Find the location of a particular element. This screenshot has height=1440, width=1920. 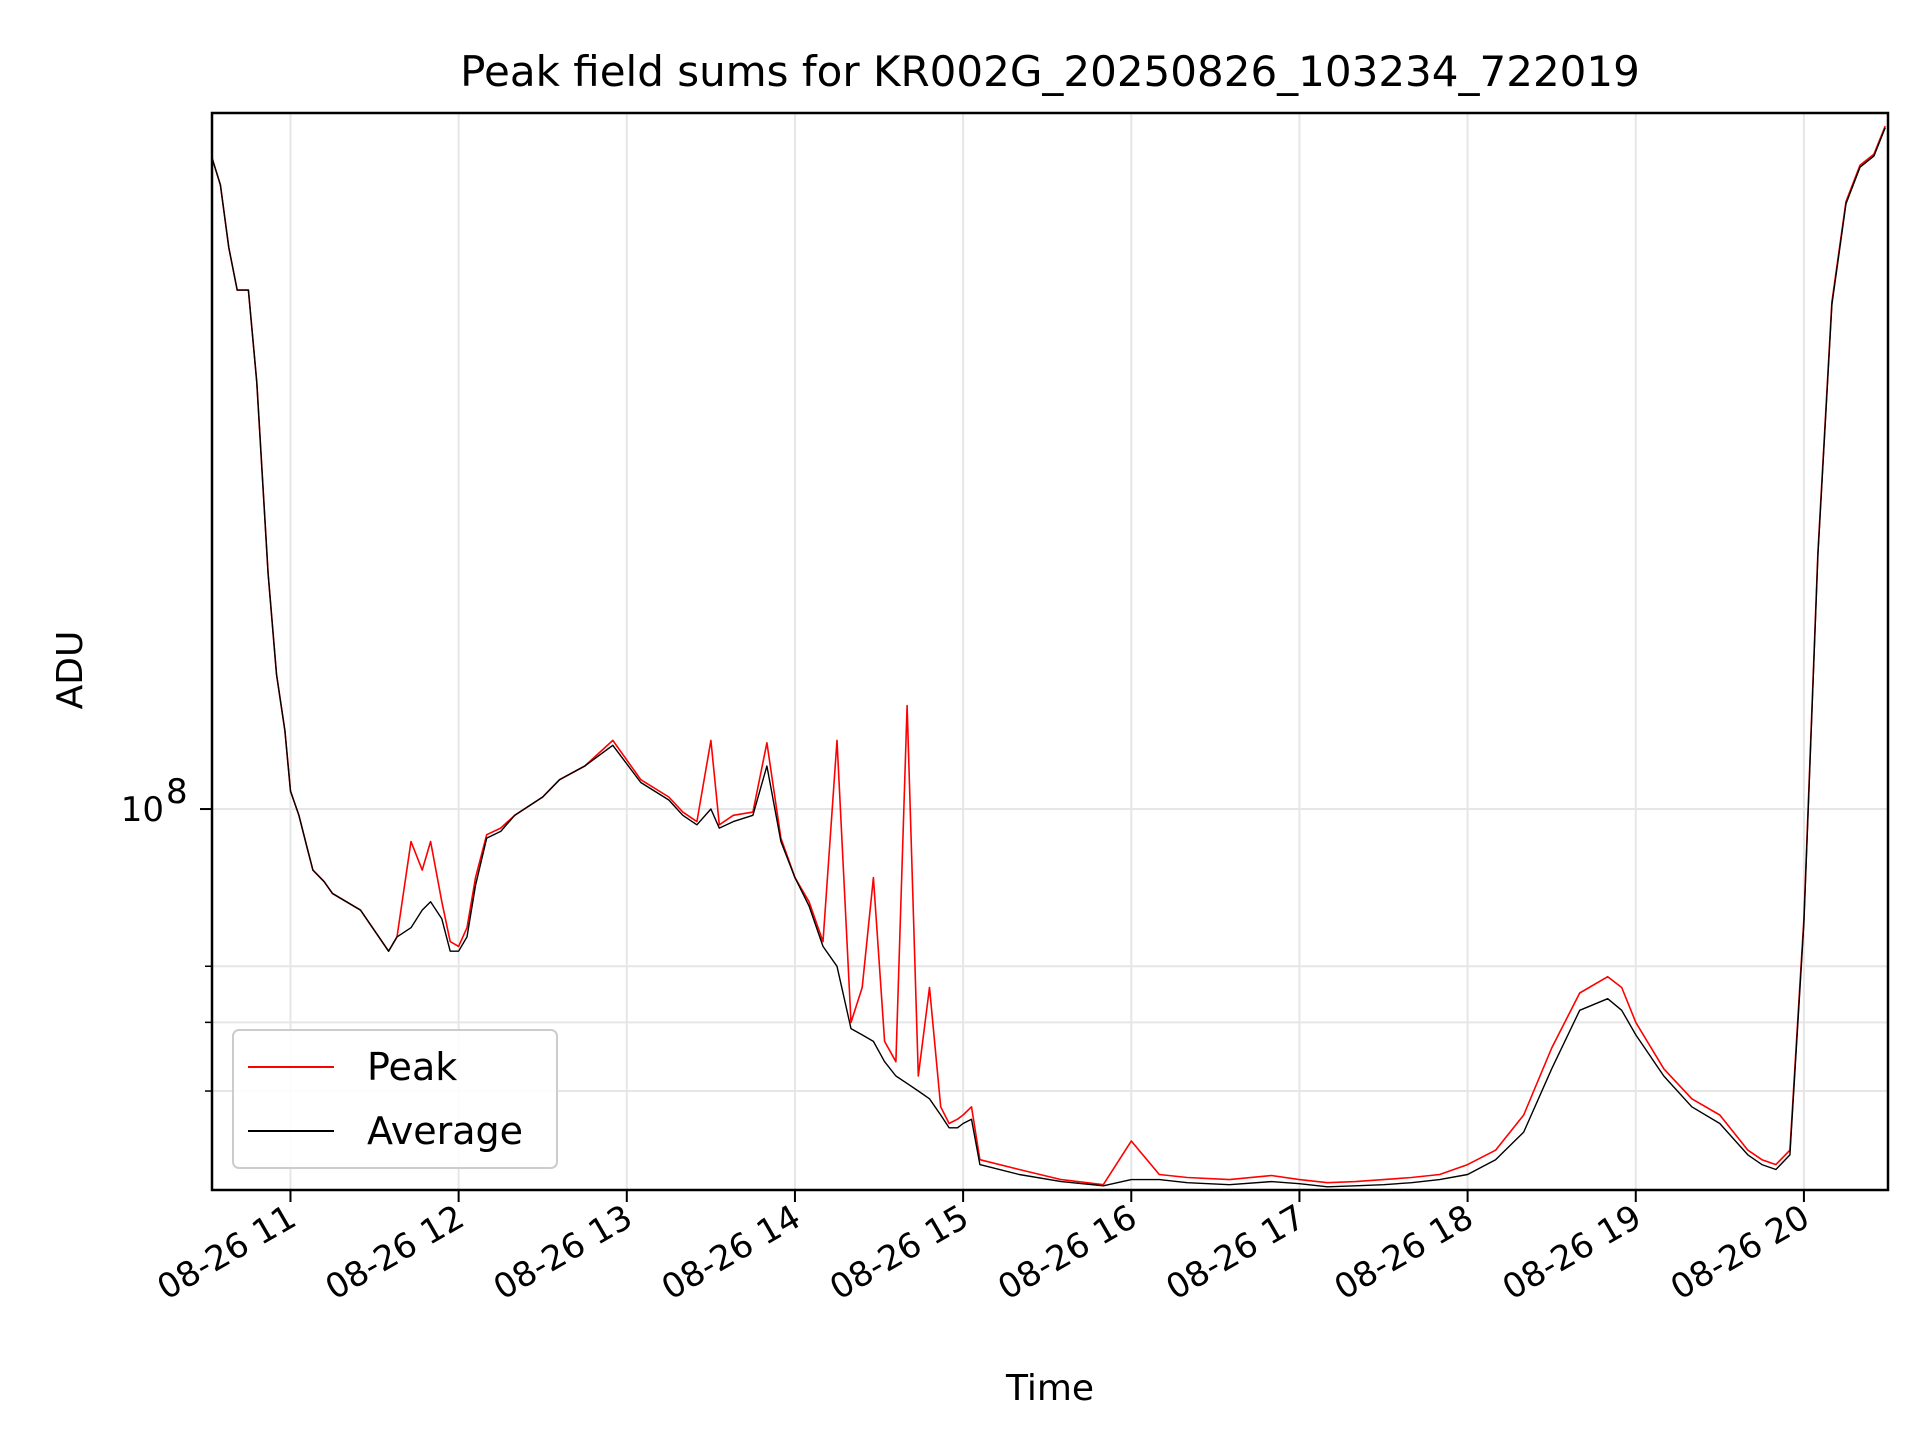

legend-label-peak: Peak is located at coordinates (412, 1067).